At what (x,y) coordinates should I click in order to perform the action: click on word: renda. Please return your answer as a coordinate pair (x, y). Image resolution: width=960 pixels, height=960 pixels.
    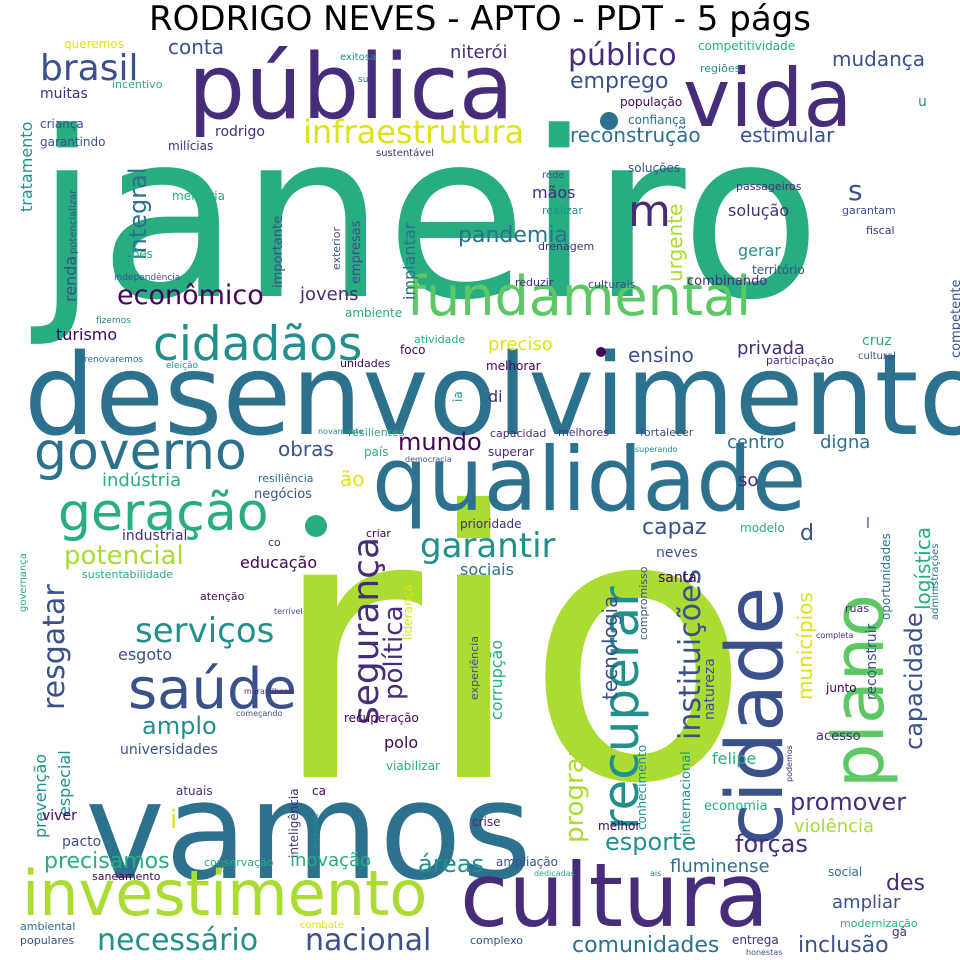
    Looking at the image, I should click on (70, 279).